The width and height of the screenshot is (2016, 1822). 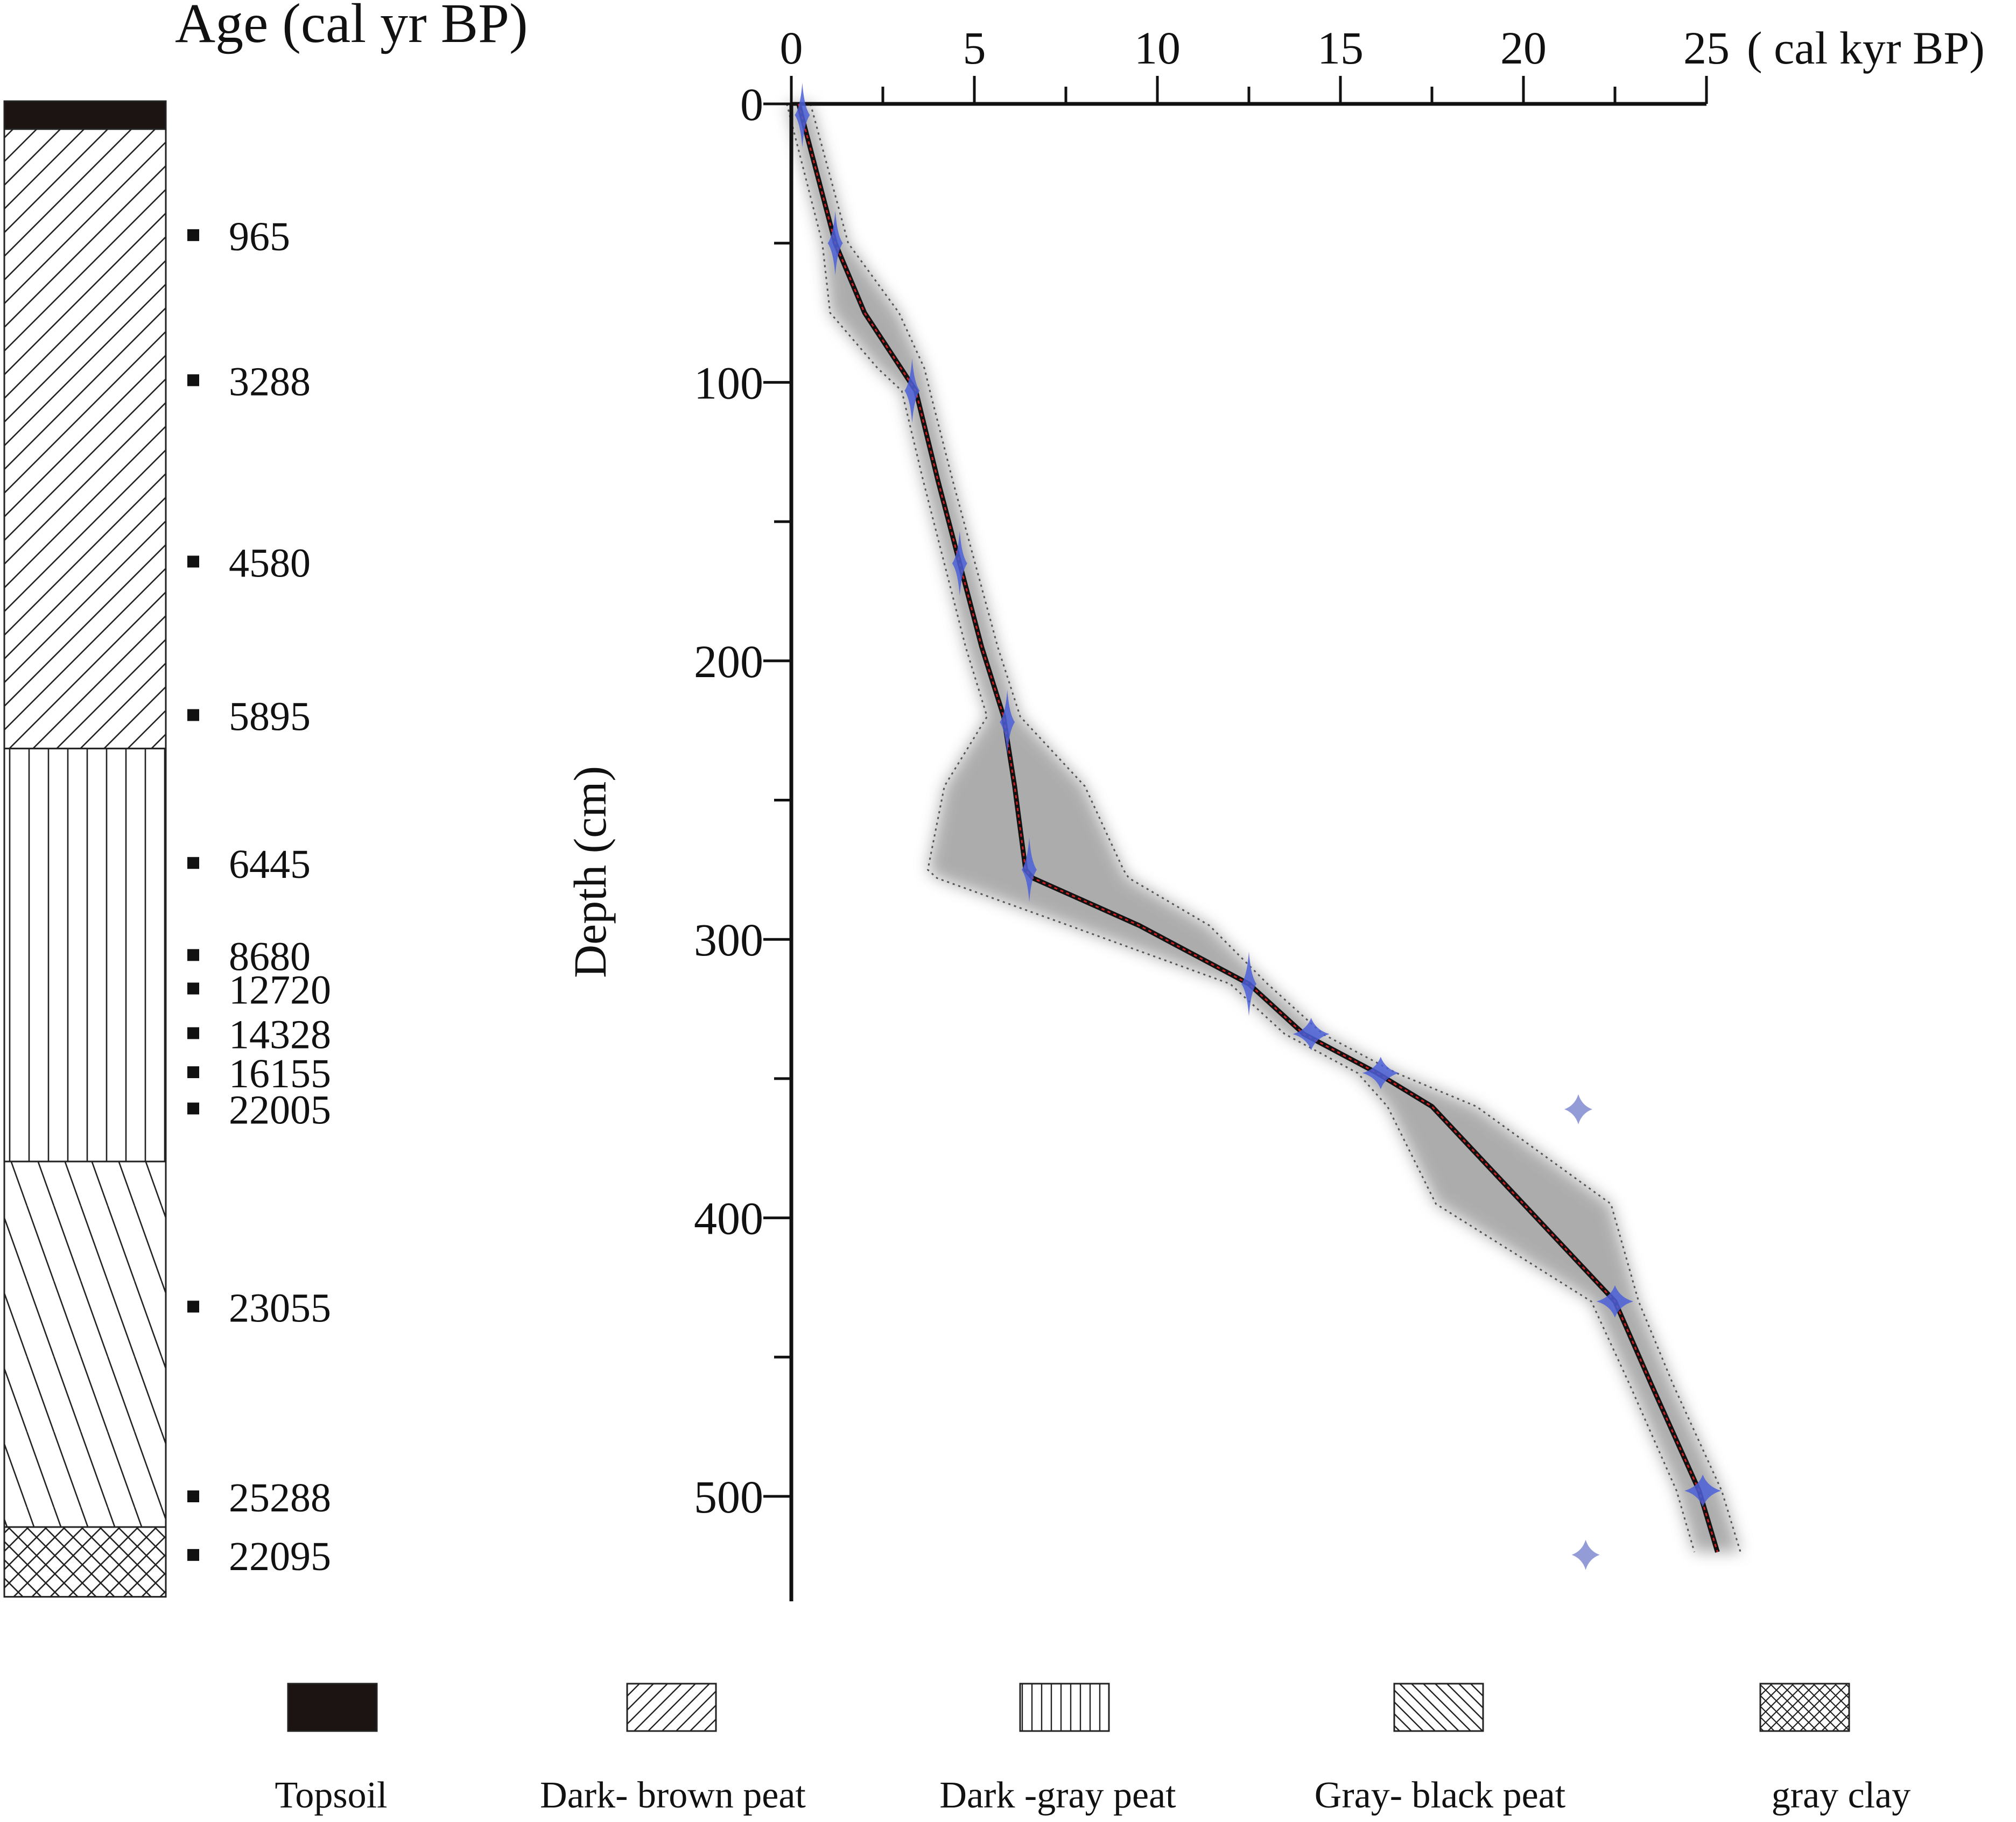 I want to click on y-ticks: 0 100 200 300 400 500, so click(x=742, y=801).